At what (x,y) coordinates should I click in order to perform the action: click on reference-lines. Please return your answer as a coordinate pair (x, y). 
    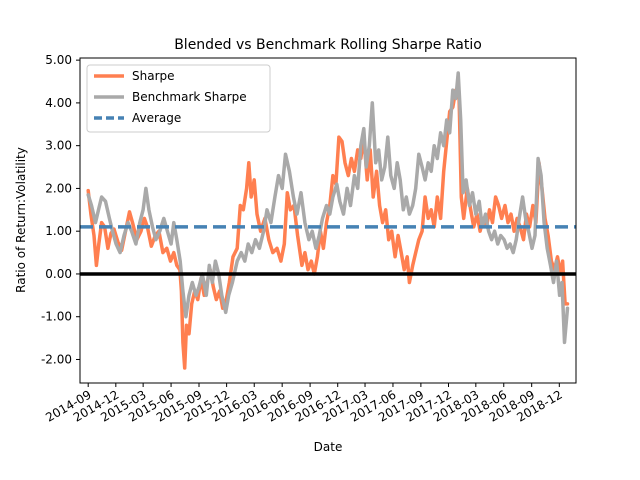
    Looking at the image, I should click on (328, 250).